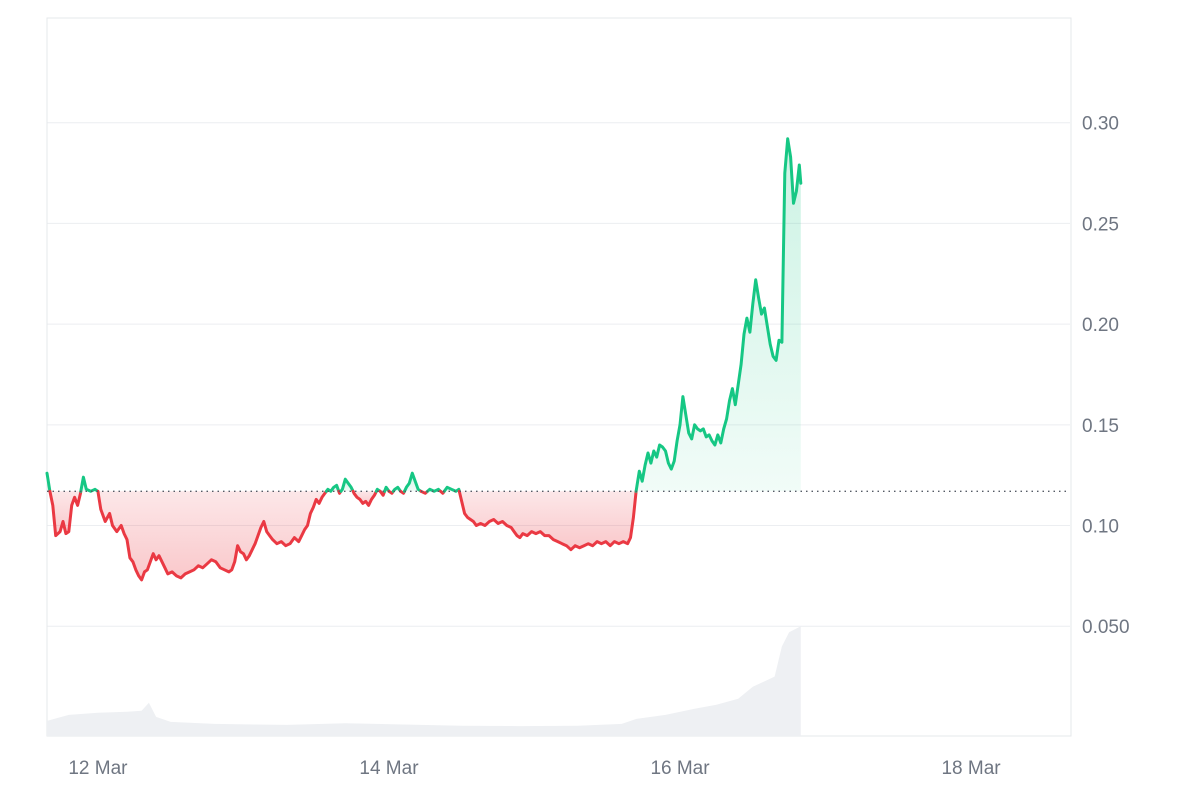 Image resolution: width=1200 pixels, height=800 pixels. I want to click on y-tick-label: 0.30, so click(1100, 124).